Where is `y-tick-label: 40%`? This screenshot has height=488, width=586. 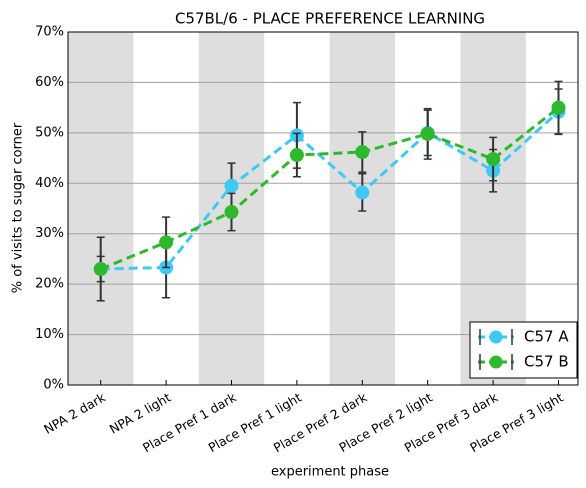 y-tick-label: 40% is located at coordinates (49, 183).